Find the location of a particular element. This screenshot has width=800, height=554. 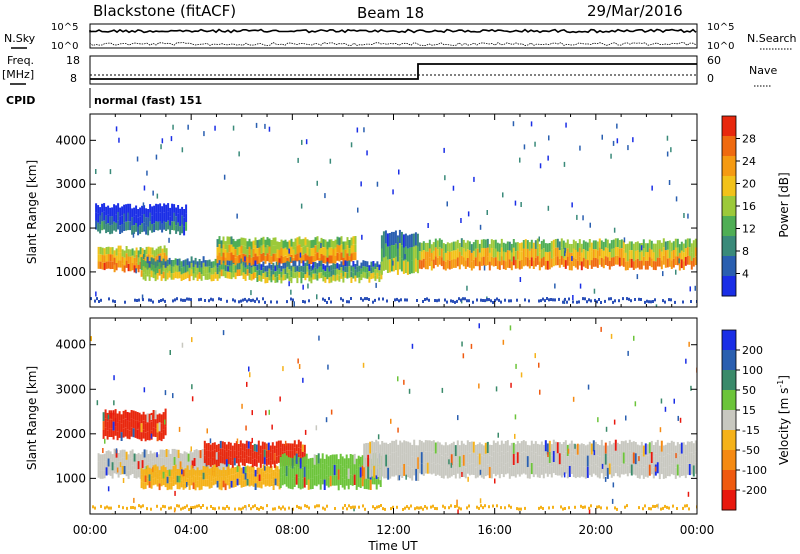

noise-sky-label: N.Sky is located at coordinates (20, 38).